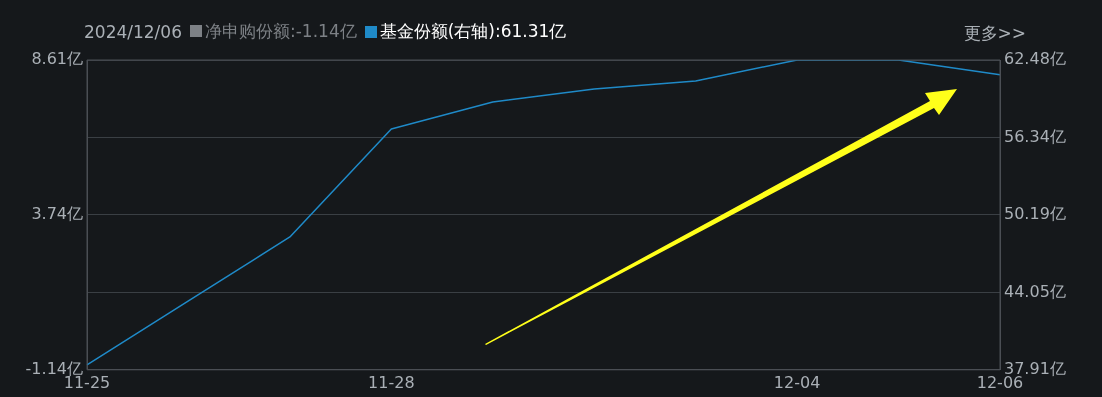 This screenshot has height=397, width=1102. What do you see at coordinates (797, 382) in the screenshot?
I see `x-tick-label: 12-04` at bounding box center [797, 382].